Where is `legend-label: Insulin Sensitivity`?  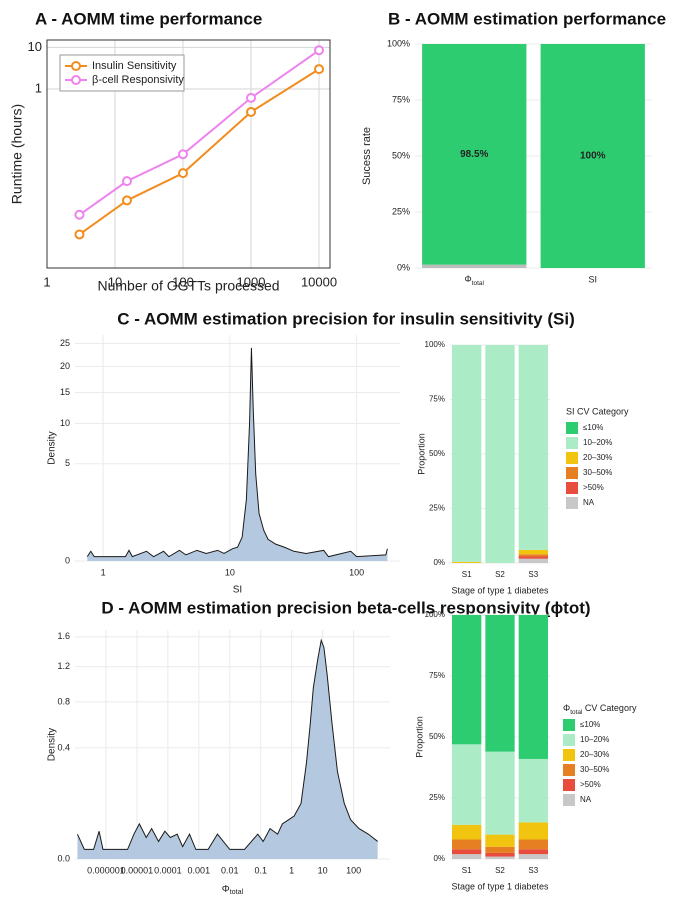 legend-label: Insulin Sensitivity is located at coordinates (134, 66).